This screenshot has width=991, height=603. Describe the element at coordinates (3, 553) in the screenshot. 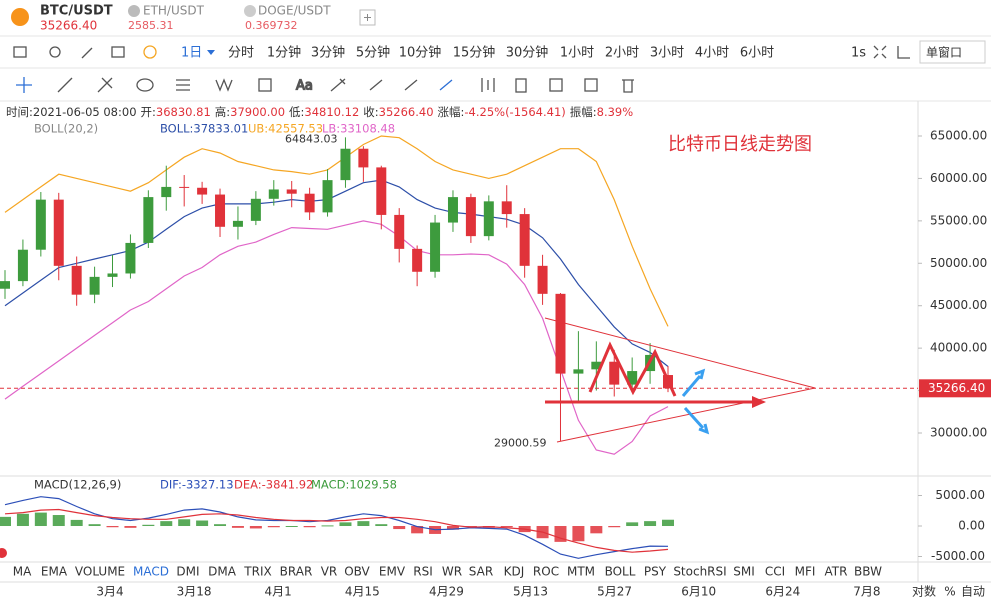

I see `marker-dot` at that location.